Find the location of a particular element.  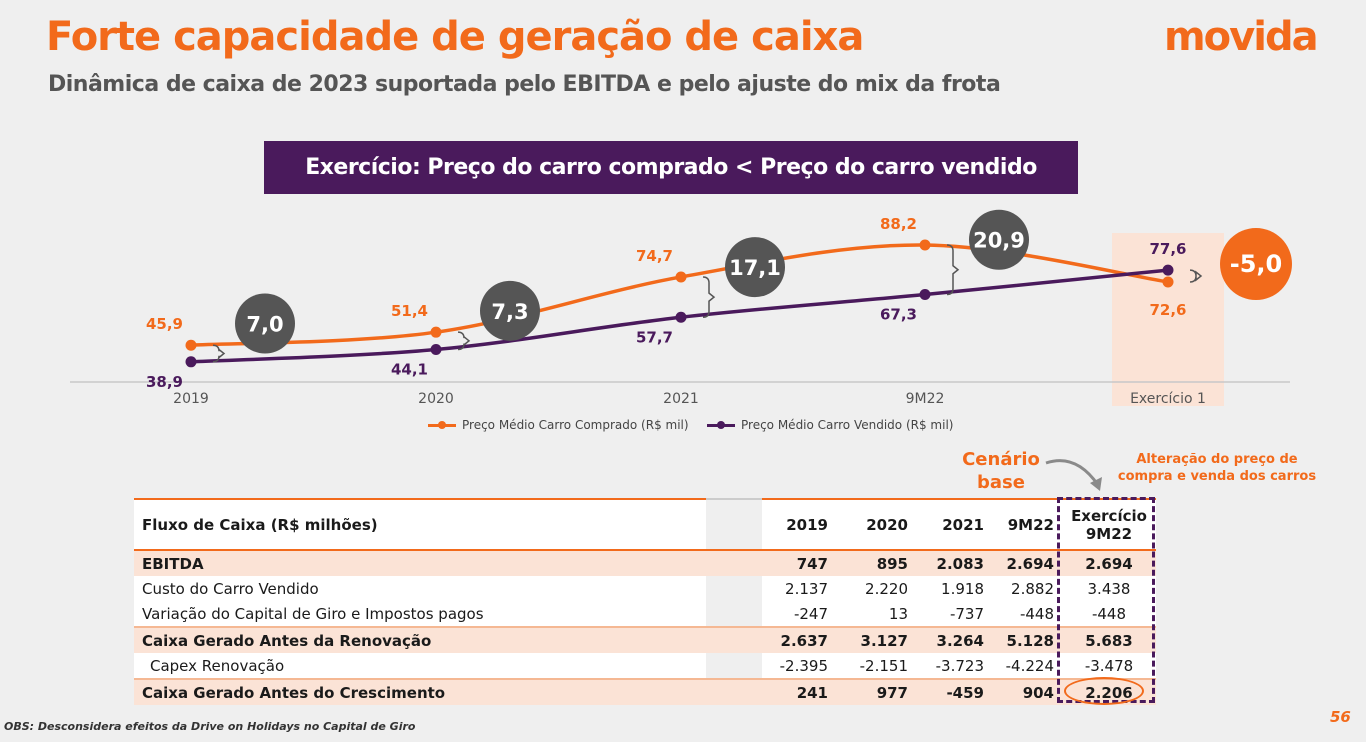

cell: -448 is located at coordinates (1027, 614).